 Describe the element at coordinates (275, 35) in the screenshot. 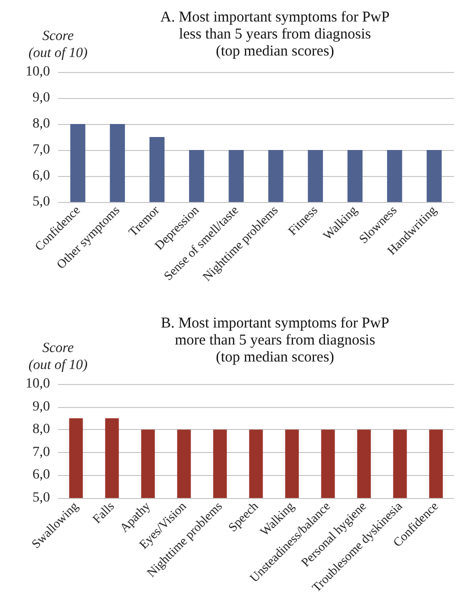

I see `chart-title: A. Most important symptoms for PwP less than 5 years from diagnosis (top median scores)` at that location.